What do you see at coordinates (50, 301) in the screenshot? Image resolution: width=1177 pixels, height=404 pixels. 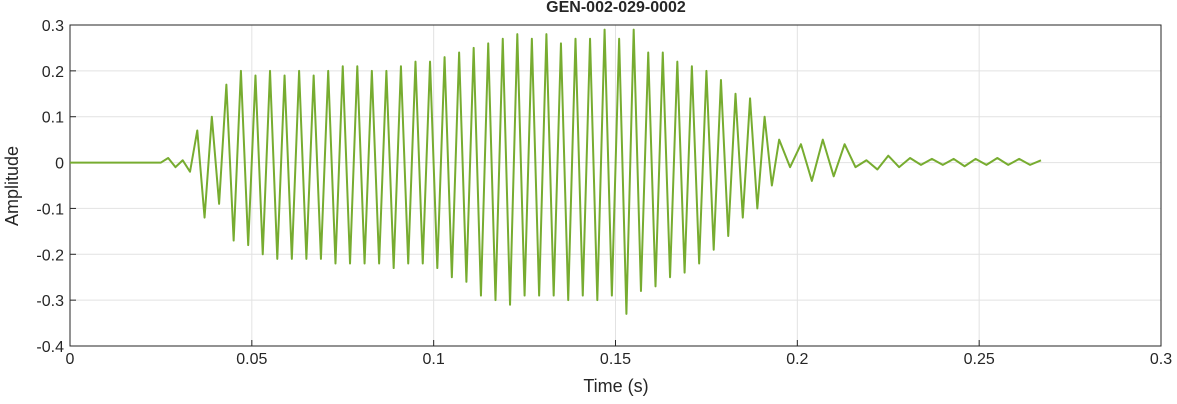 I see `y-tick-label: -0.3` at bounding box center [50, 301].